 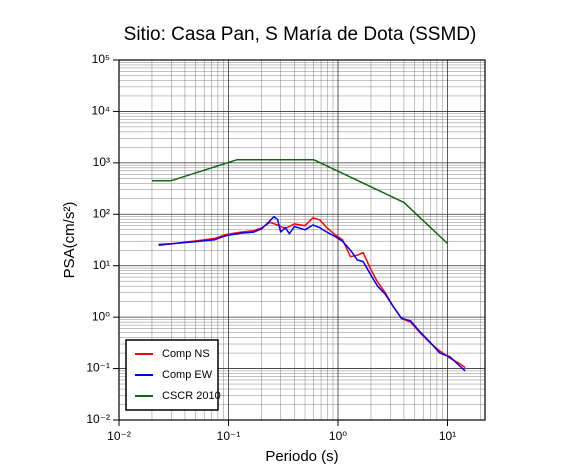 I want to click on y-axis-label: PSA(cm/s²), so click(x=69, y=240).